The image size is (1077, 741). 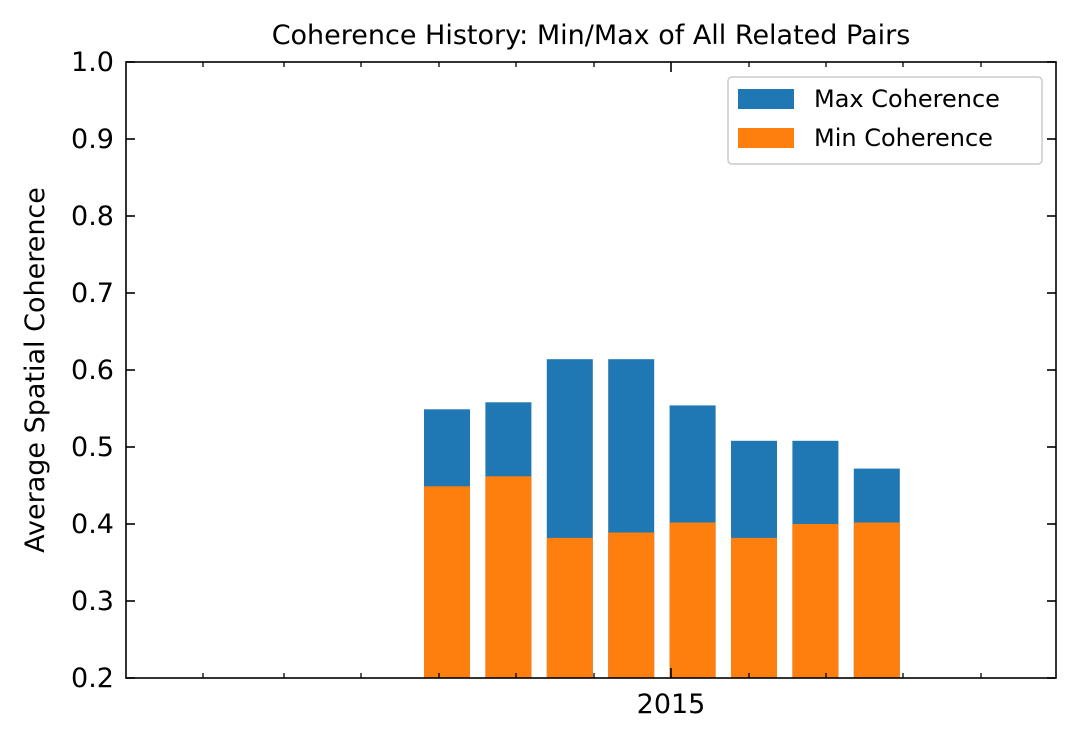 I want to click on y-tick-label-4: 0.5, so click(x=92, y=447).